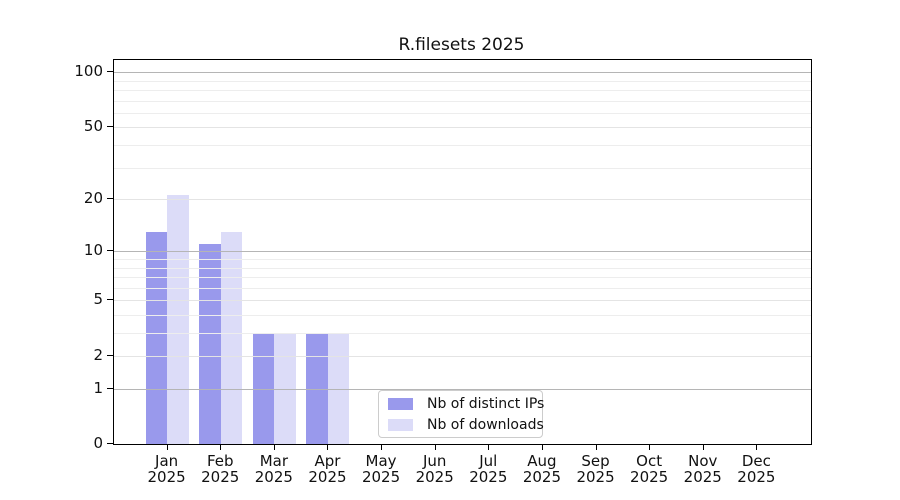 This screenshot has width=900, height=500. Describe the element at coordinates (273, 469) in the screenshot. I see `x-tick-label-mar: Mar 2025` at that location.